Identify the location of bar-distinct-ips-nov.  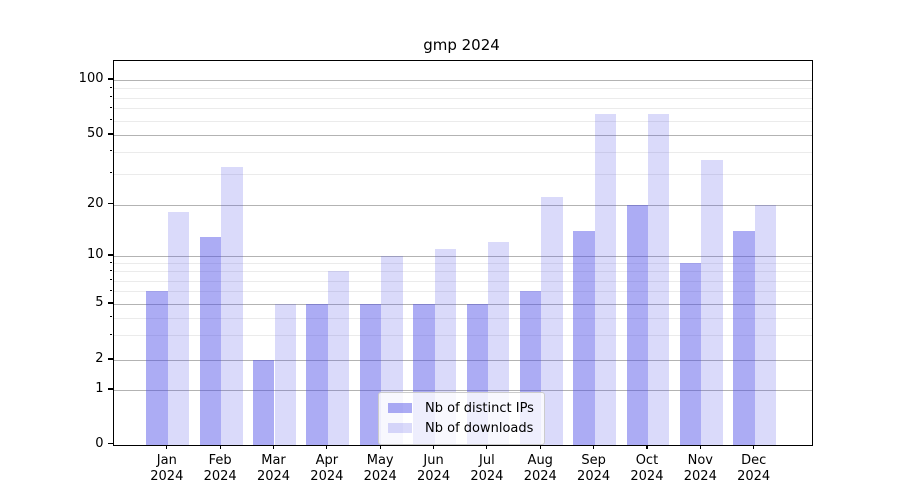
(690, 354).